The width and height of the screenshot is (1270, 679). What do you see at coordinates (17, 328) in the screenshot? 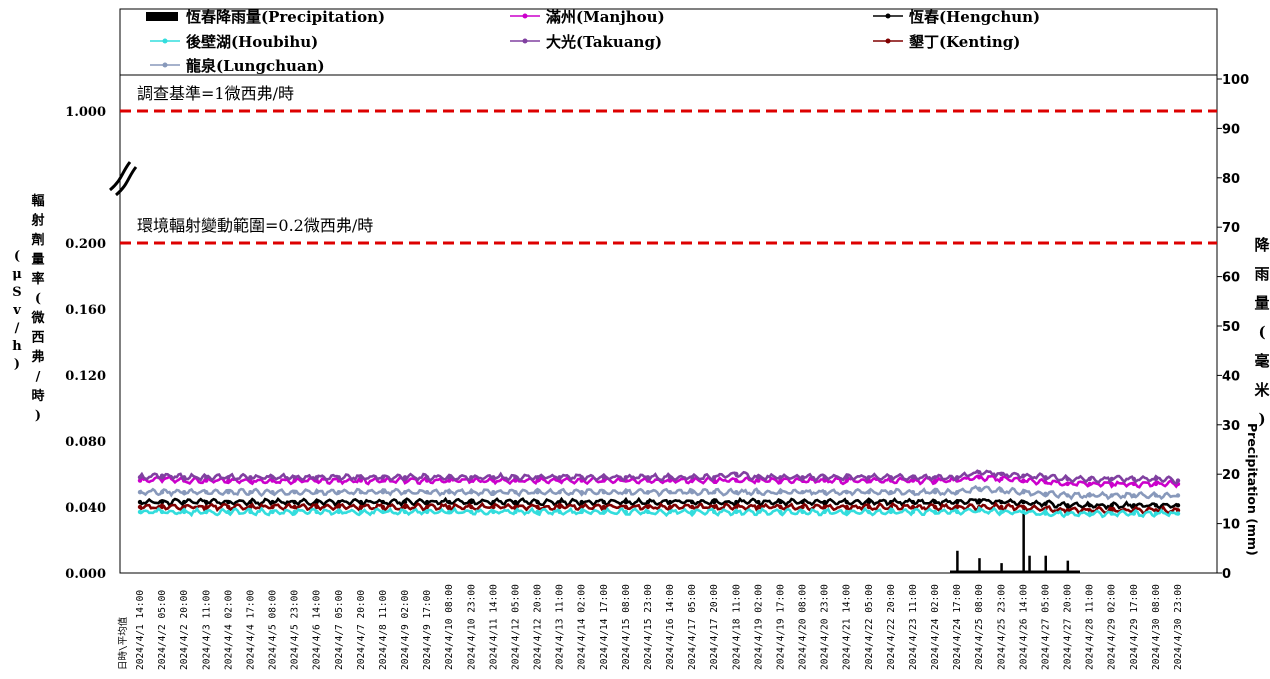
I see `y-left-unit-char: /` at bounding box center [17, 328].